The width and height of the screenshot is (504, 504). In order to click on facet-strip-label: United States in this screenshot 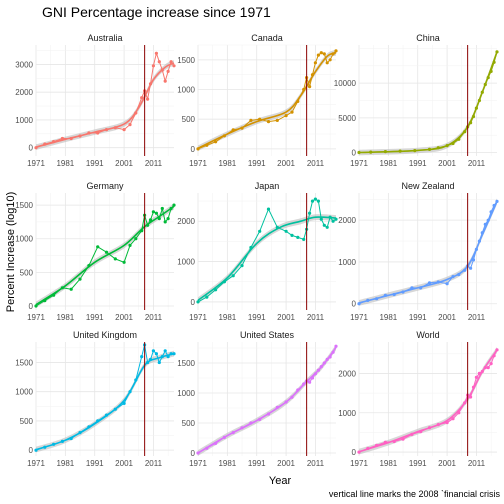, I will do `click(267, 335)`.